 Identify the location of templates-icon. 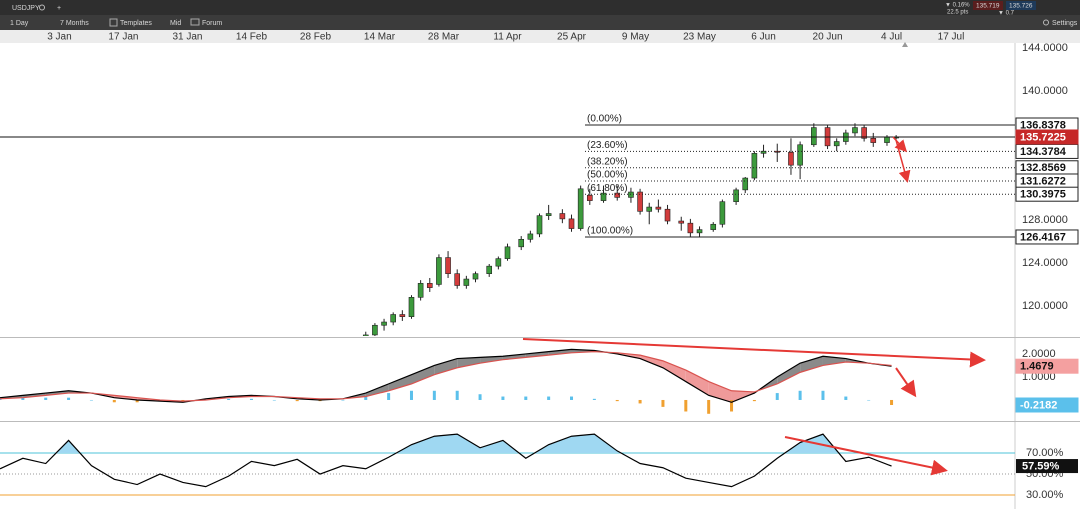
(113, 22).